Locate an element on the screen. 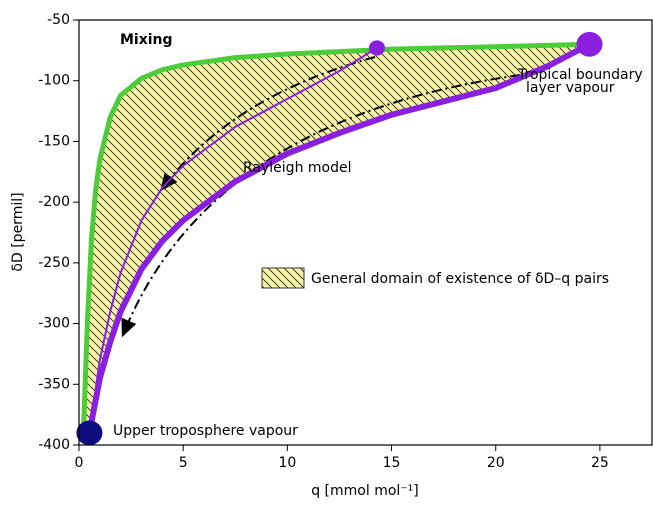 The image size is (653, 506). y-tick-label: -300 is located at coordinates (54, 324).